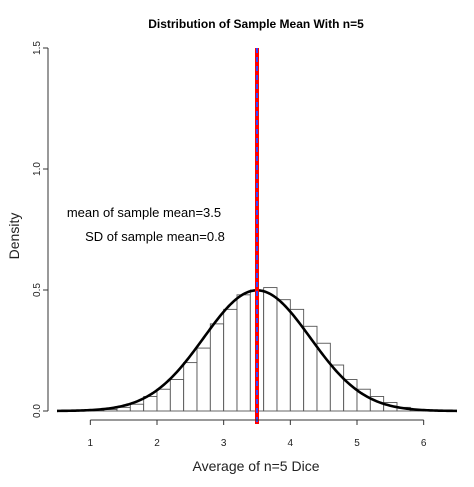  I want to click on y-tick-label-1: 0.5, so click(37, 290).